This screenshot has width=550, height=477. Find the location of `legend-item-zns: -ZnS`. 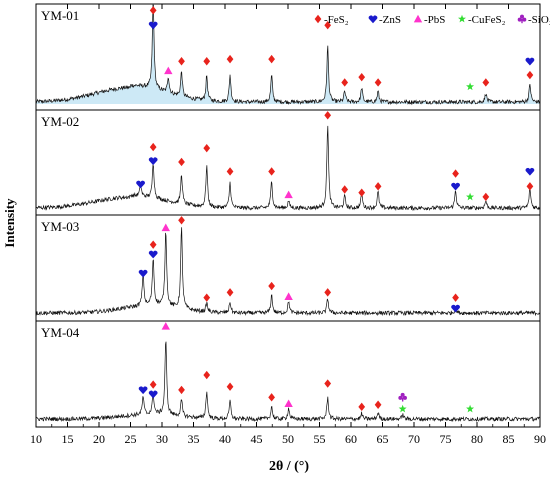

legend-item-zns: -ZnS is located at coordinates (384, 20).